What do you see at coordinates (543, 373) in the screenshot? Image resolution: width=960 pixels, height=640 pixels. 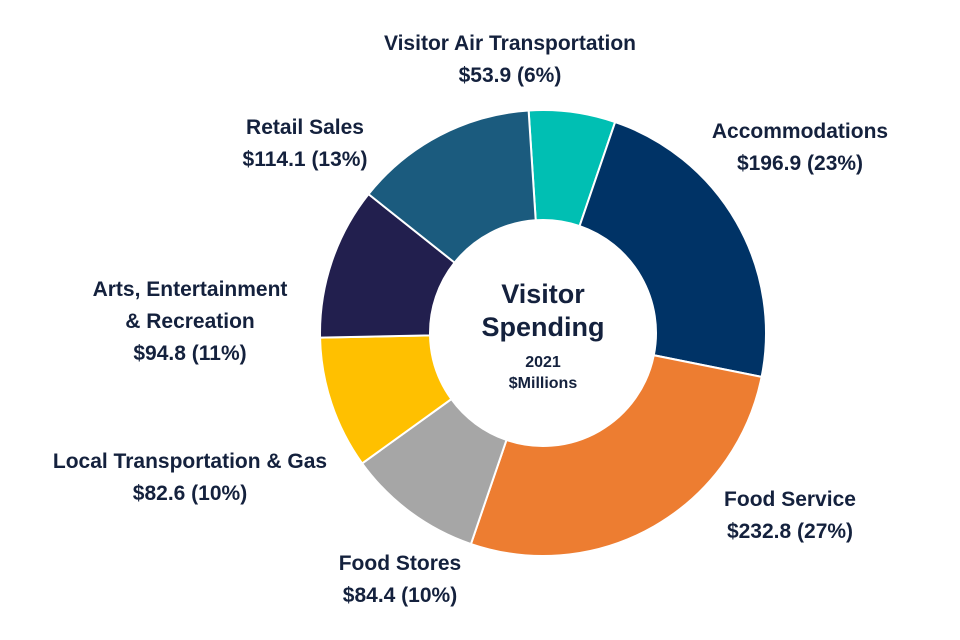 I see `chart-subtitle: 2021 $Millions` at bounding box center [543, 373].